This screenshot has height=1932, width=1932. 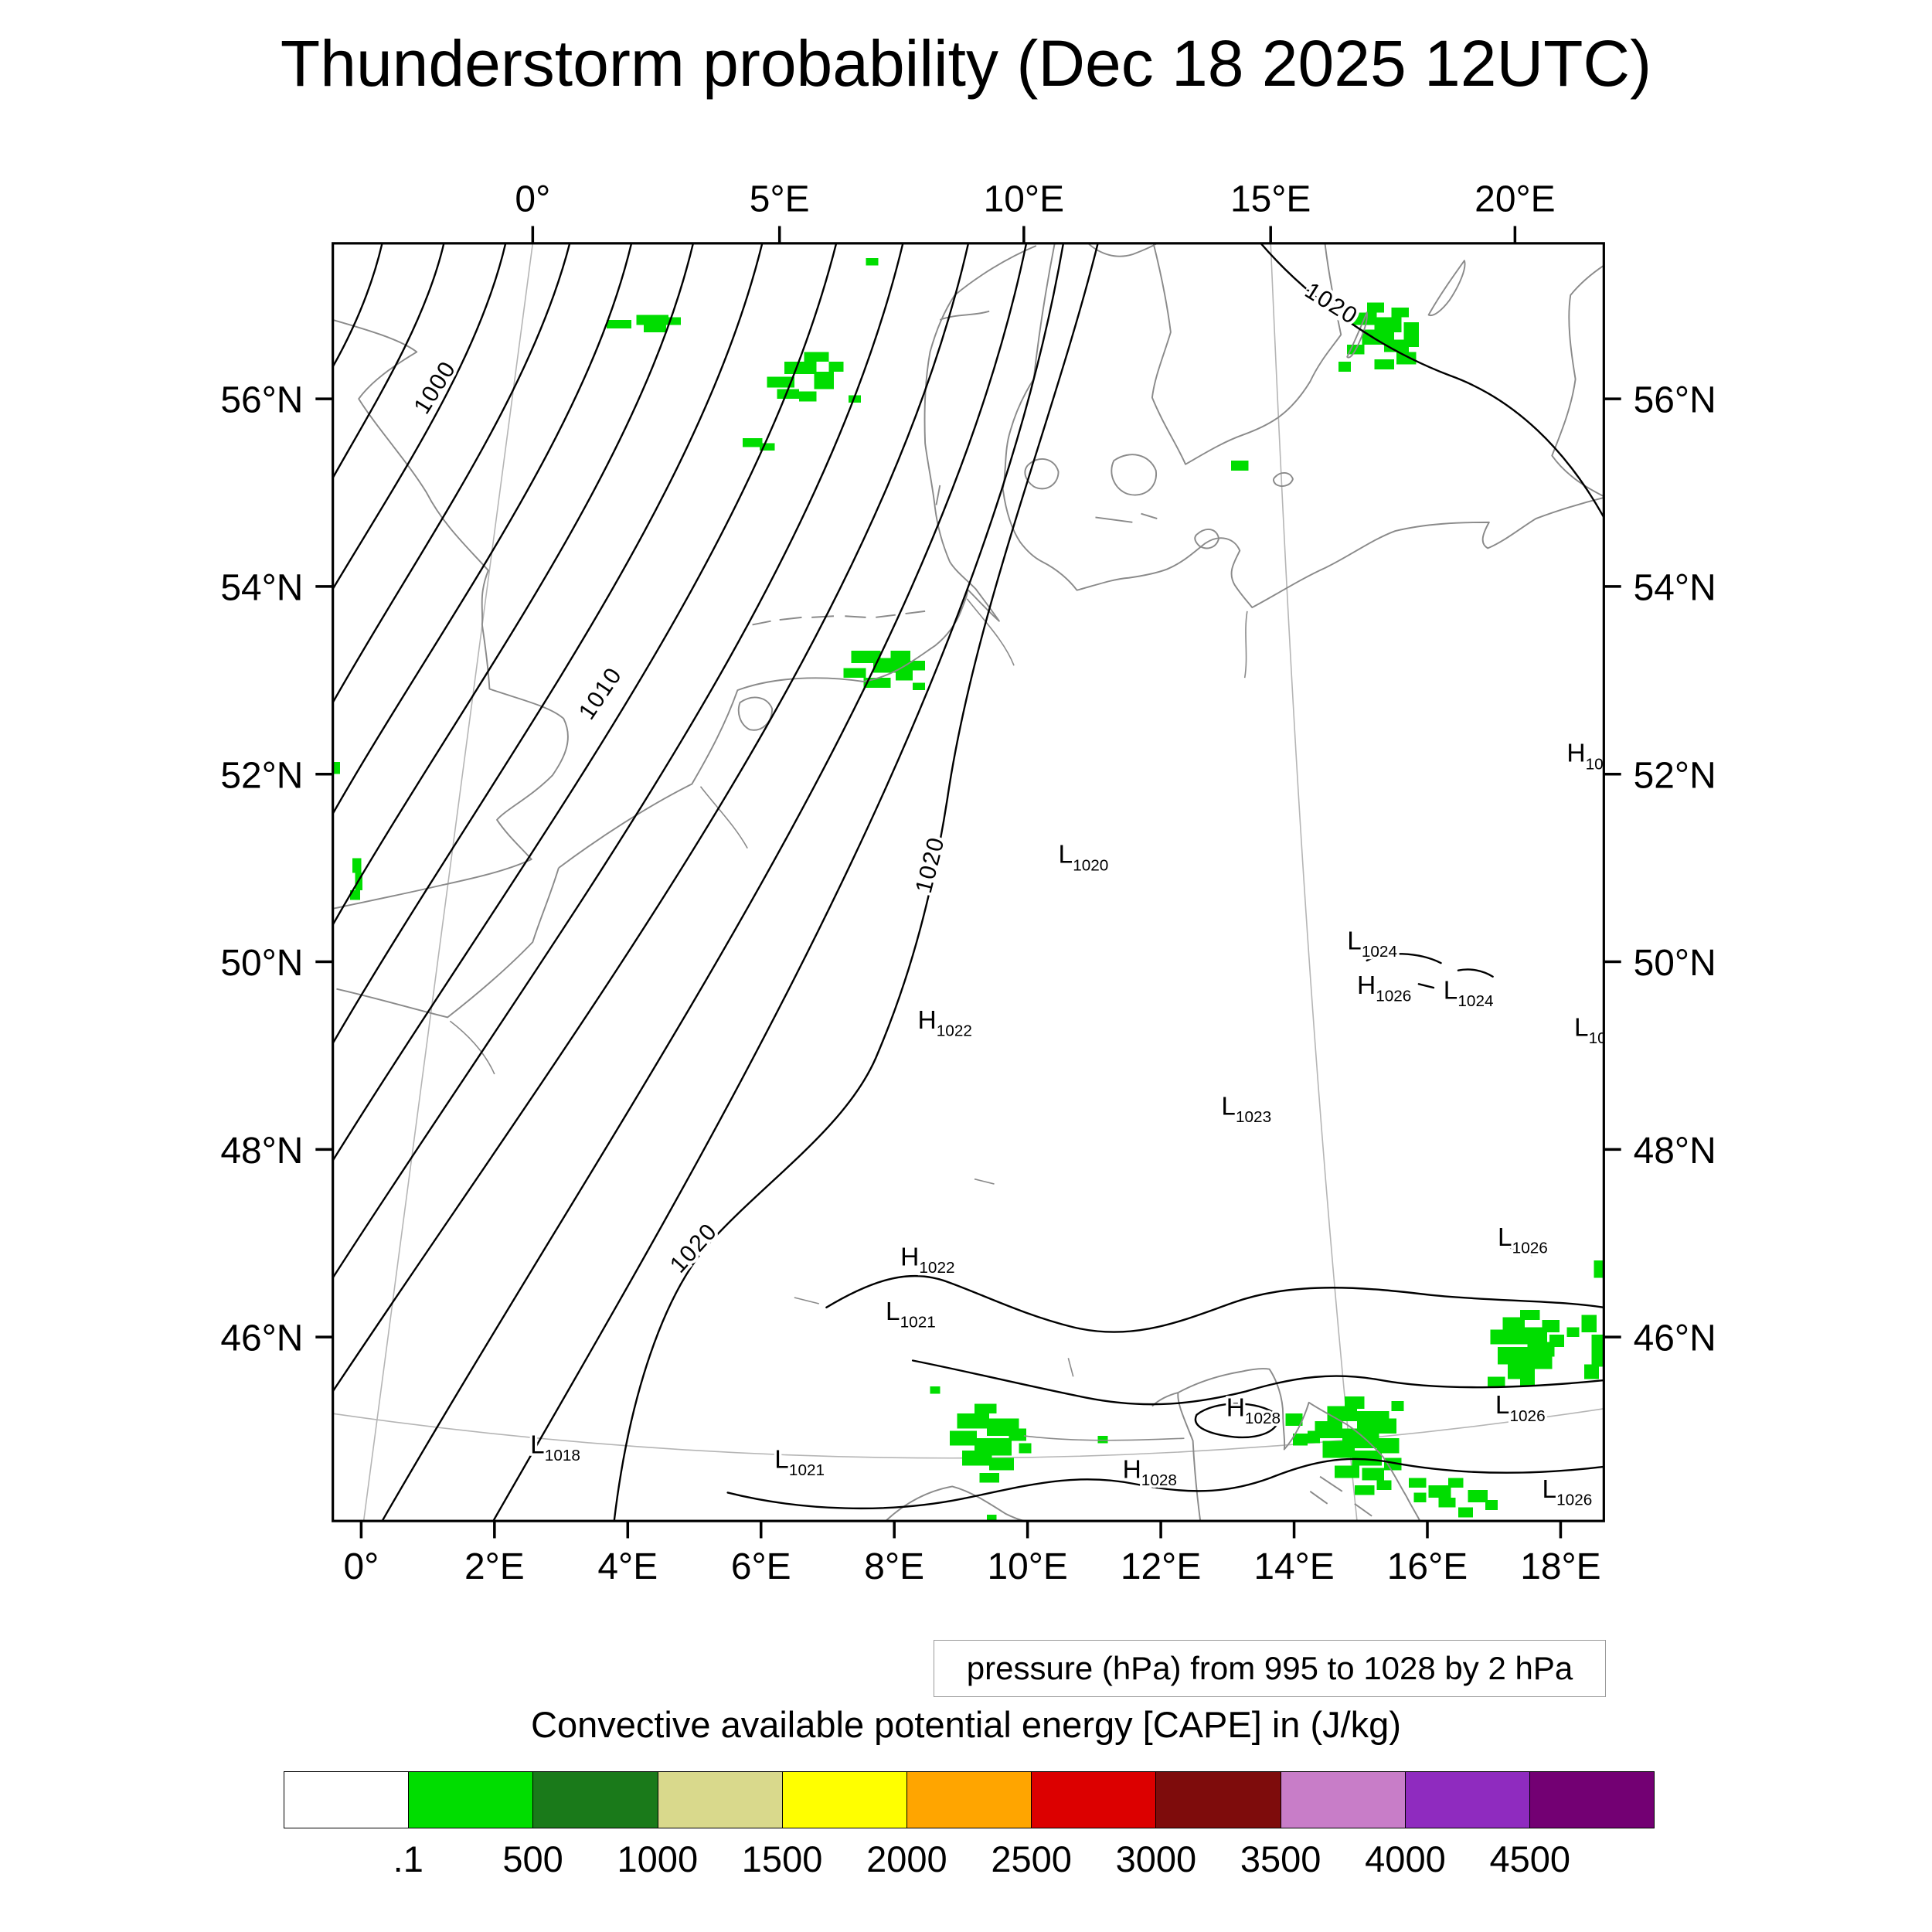 What do you see at coordinates (1161, 1567) in the screenshot?
I see `lon-tick-label: 12°E` at bounding box center [1161, 1567].